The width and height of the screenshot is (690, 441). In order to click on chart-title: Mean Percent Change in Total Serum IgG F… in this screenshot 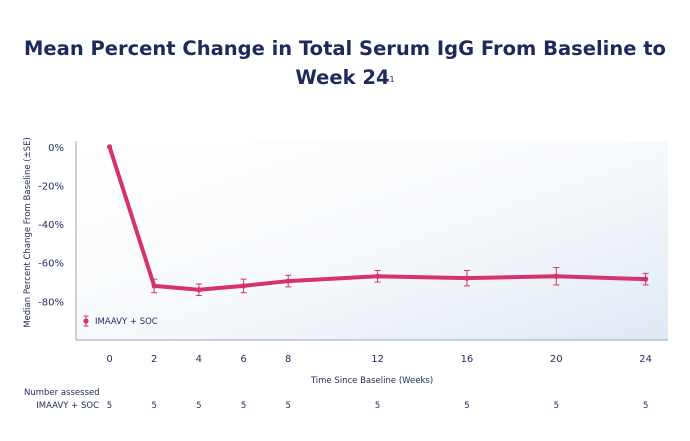, I will do `click(345, 63)`.